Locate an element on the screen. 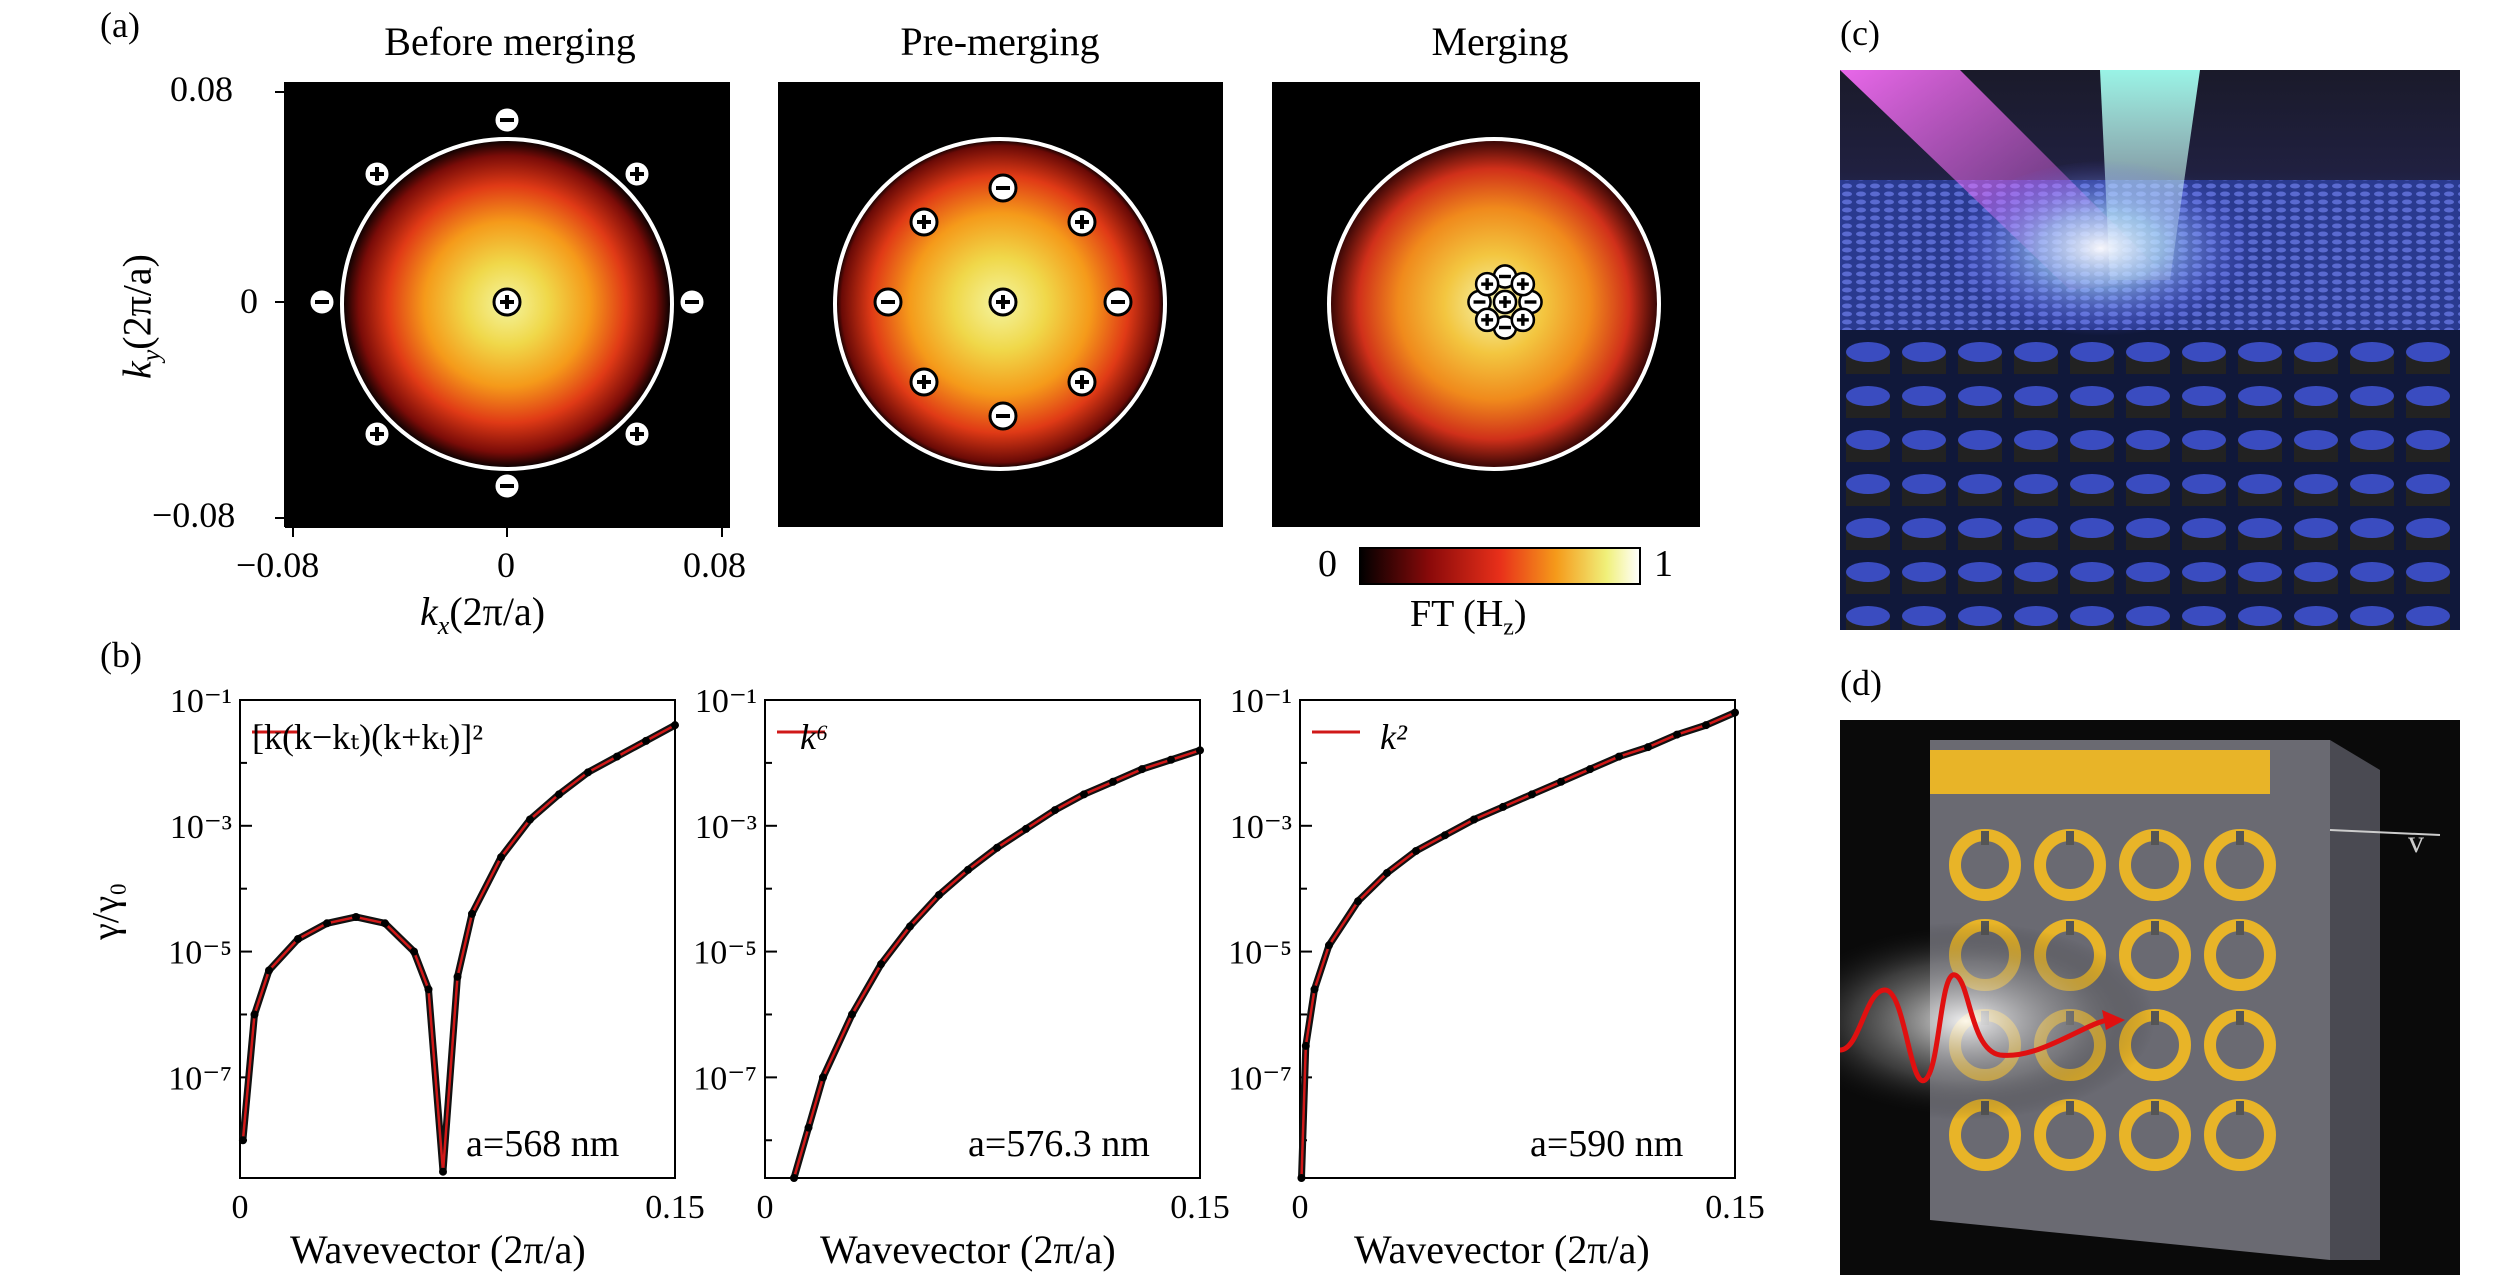  legend-label-2: k⁶ is located at coordinates (814, 737).